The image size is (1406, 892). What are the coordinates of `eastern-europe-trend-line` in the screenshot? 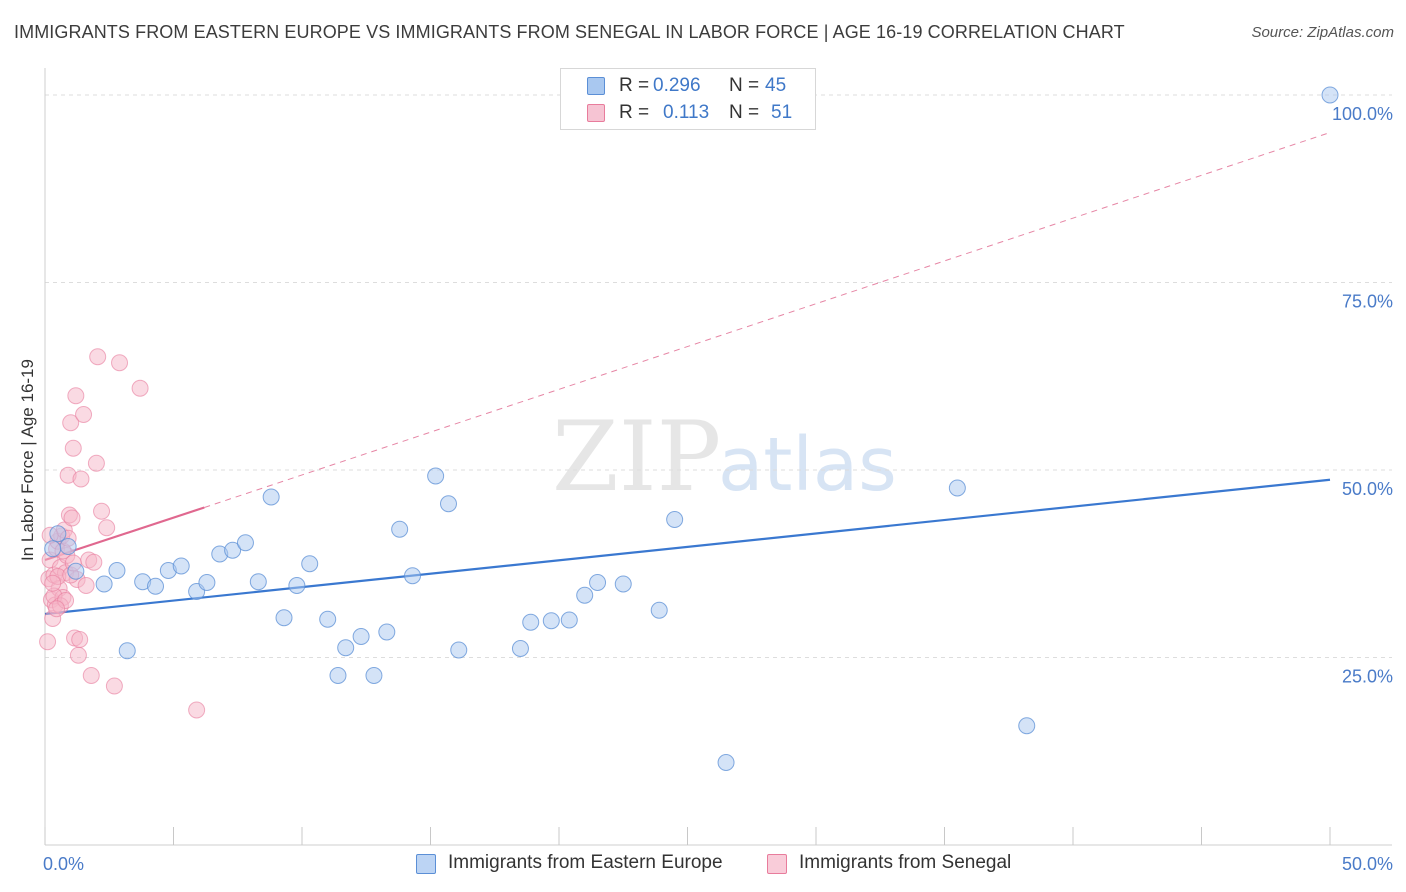 It's located at (687, 547).